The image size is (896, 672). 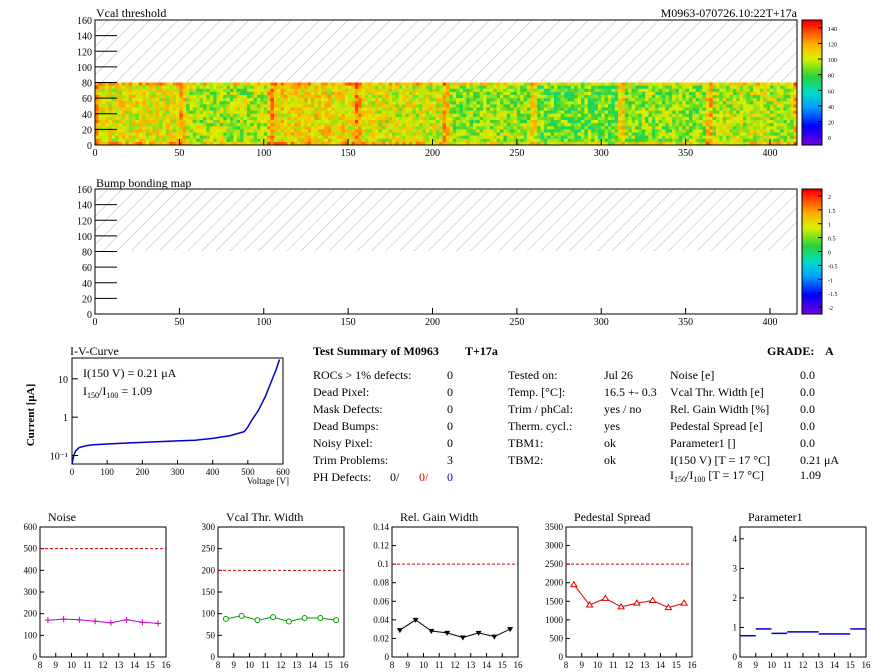 What do you see at coordinates (692, 375) in the screenshot?
I see `summary-label: Noise [e]` at bounding box center [692, 375].